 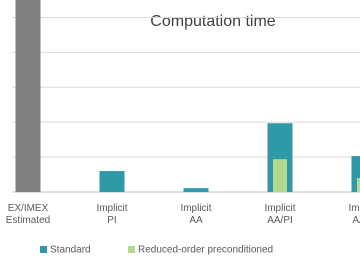 I want to click on x-tick-label: Implicit AA/PI, so click(x=279, y=214).